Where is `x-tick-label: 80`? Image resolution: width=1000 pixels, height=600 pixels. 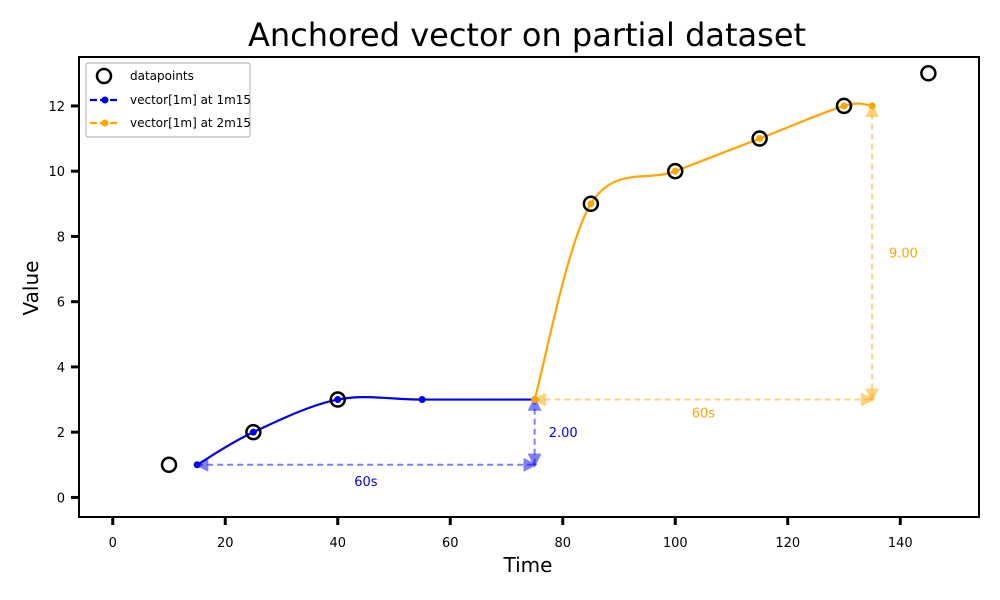
x-tick-label: 80 is located at coordinates (562, 543).